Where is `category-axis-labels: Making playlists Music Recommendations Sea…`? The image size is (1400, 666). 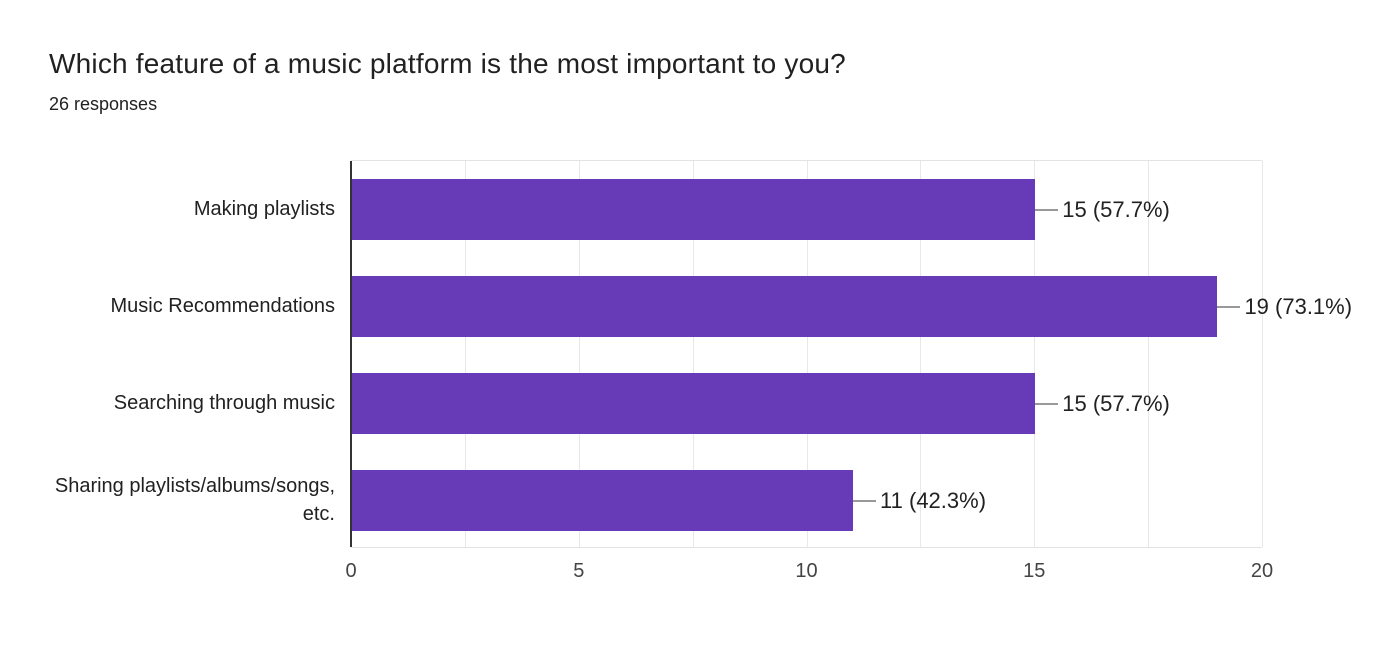 category-axis-labels: Making playlists Music Recommendations Sea… is located at coordinates (193, 354).